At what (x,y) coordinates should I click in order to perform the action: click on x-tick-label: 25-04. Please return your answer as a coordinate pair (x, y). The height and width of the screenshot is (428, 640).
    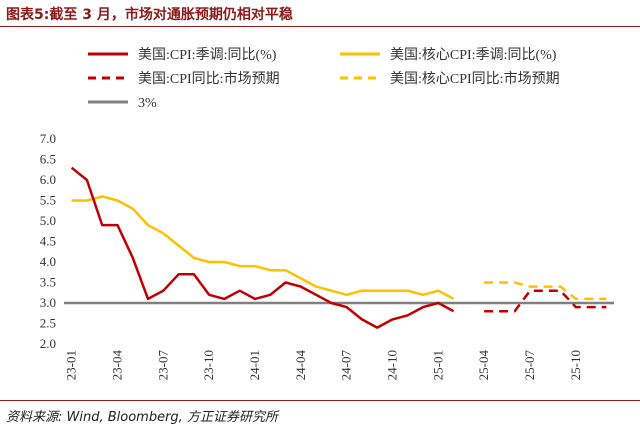
    Looking at the image, I should click on (483, 365).